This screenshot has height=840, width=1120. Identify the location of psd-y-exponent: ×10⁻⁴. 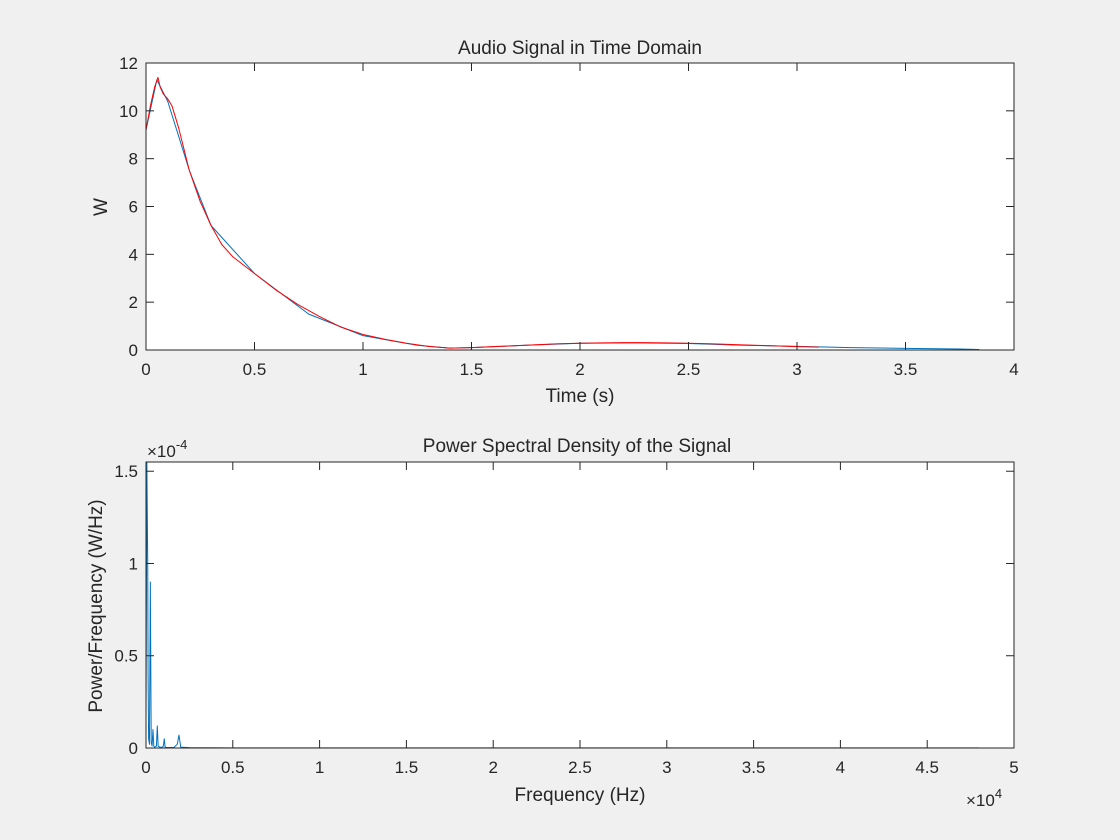
(167, 449).